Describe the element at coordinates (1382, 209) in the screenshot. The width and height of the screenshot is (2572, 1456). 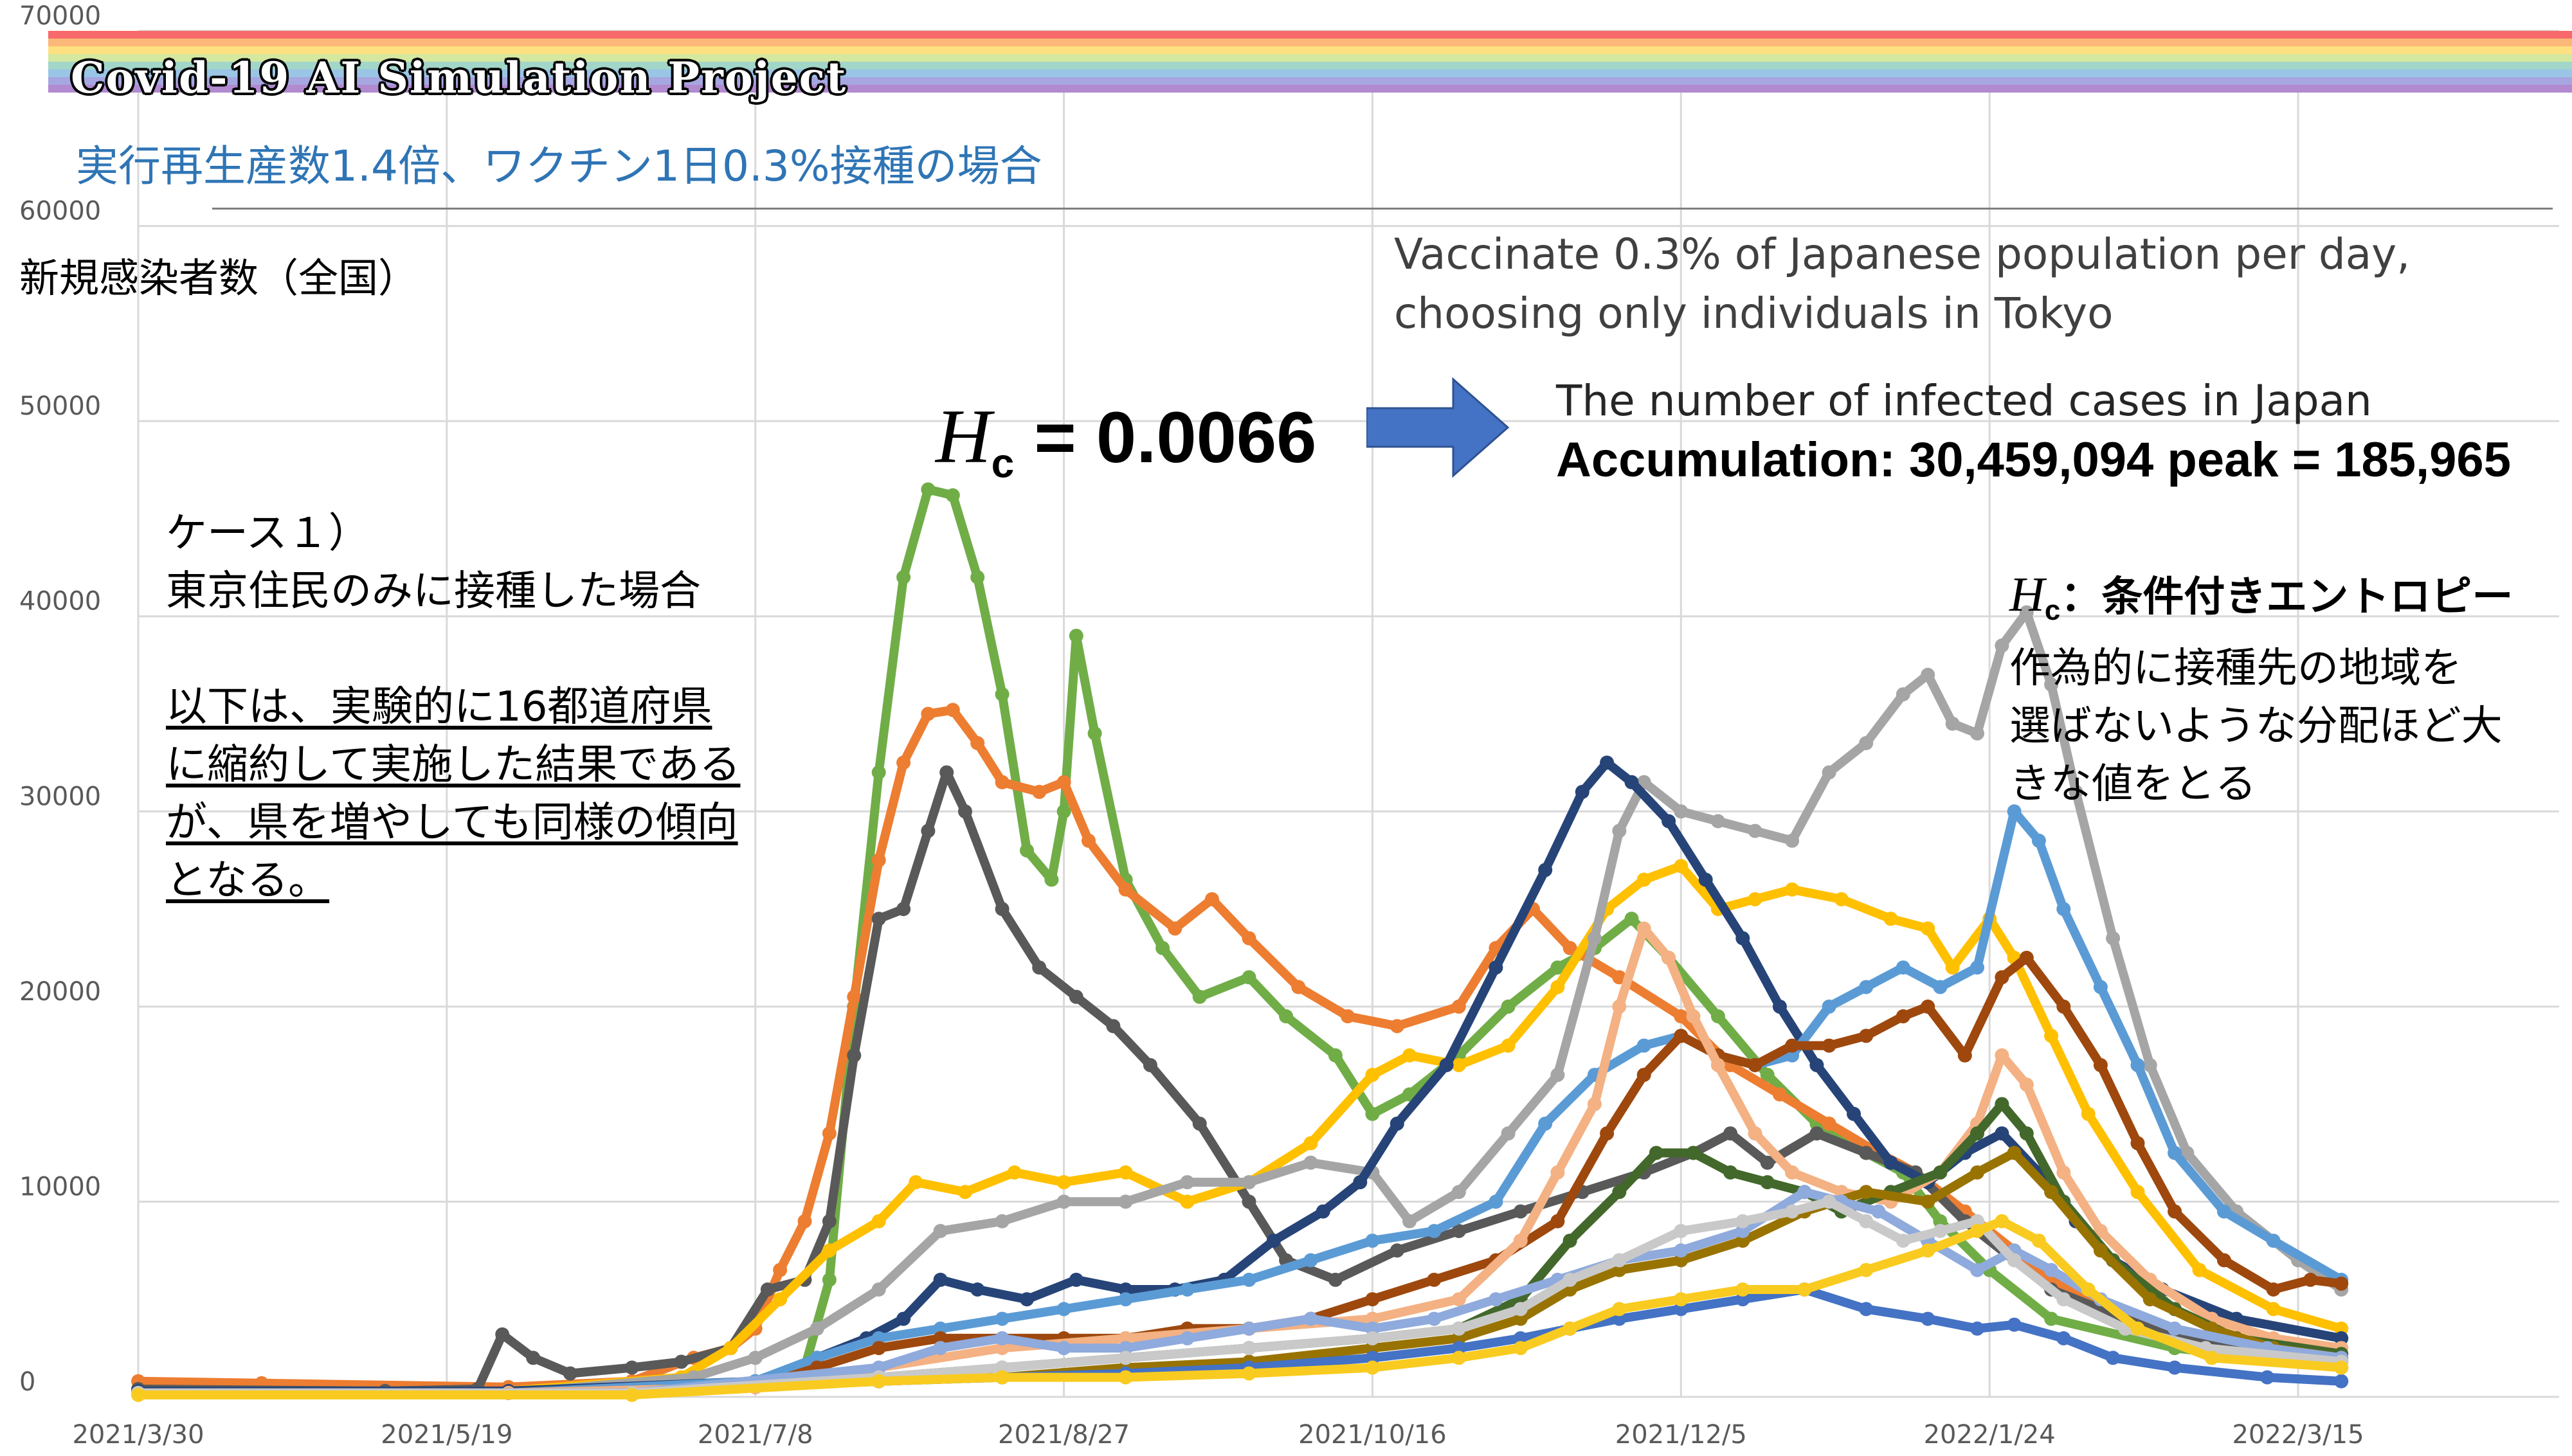
I see `subtitle-separator` at that location.